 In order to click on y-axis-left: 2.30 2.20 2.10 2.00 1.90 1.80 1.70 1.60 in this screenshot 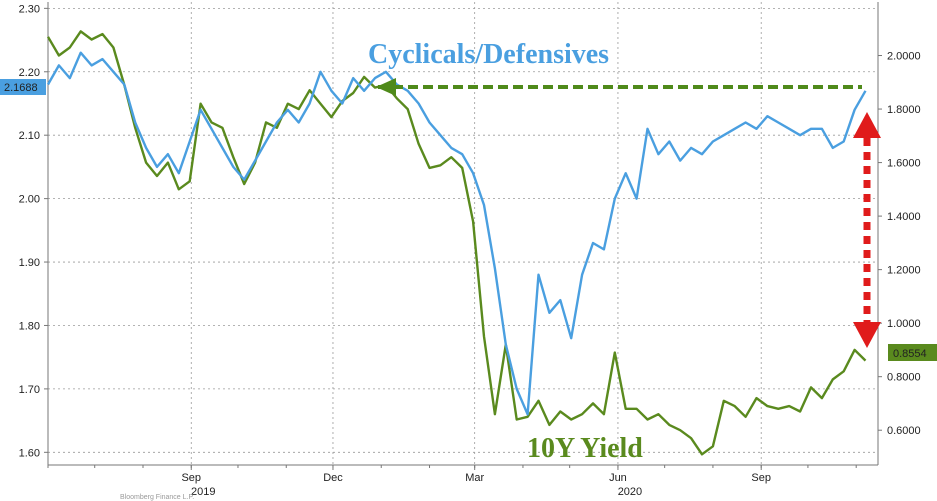, I will do `click(33, 231)`.